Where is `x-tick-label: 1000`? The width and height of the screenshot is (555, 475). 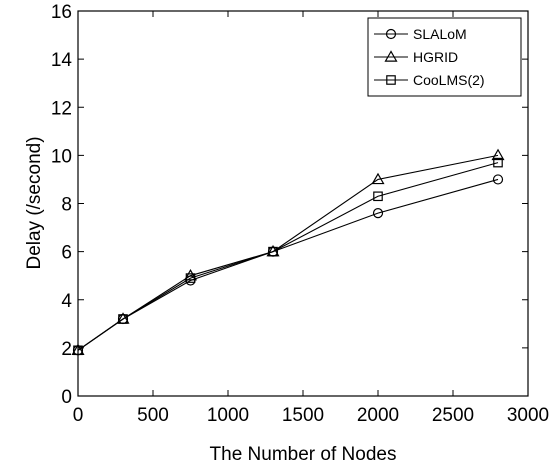 x-tick-label: 1000 is located at coordinates (228, 415).